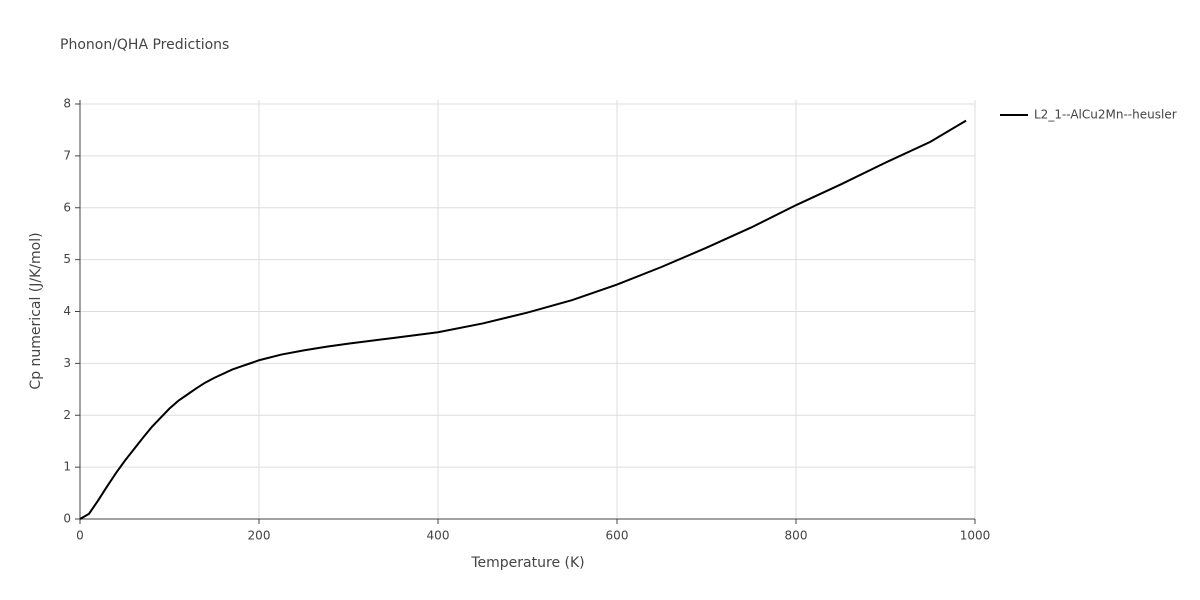 This screenshot has width=1200, height=600. What do you see at coordinates (36, 310) in the screenshot?
I see `y-axis-label: Cp numerical (J/K/mol)` at bounding box center [36, 310].